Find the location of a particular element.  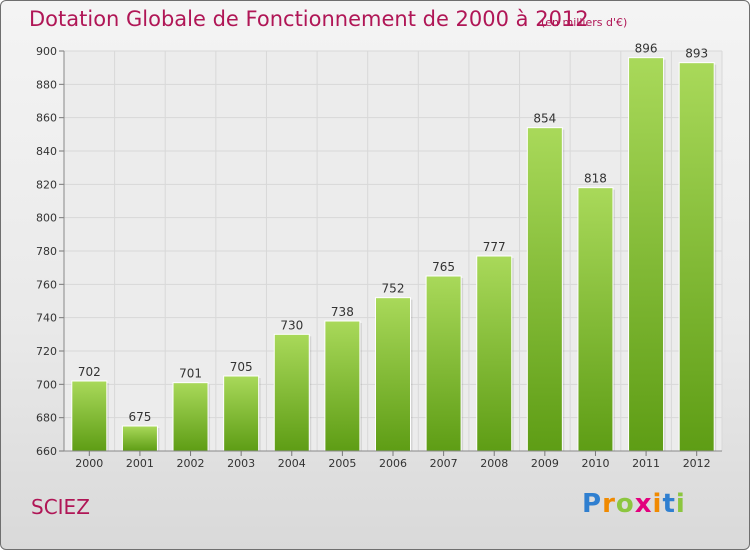

bar-value-label: 893 is located at coordinates (696, 54).